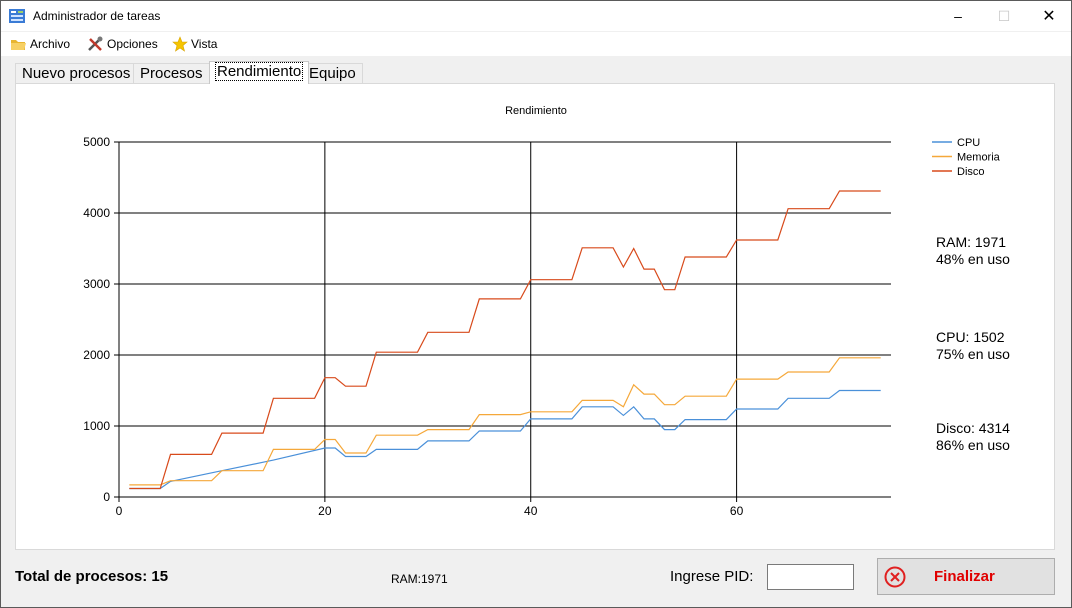  Describe the element at coordinates (505, 439) in the screenshot. I see `series-line-cpu` at that location.